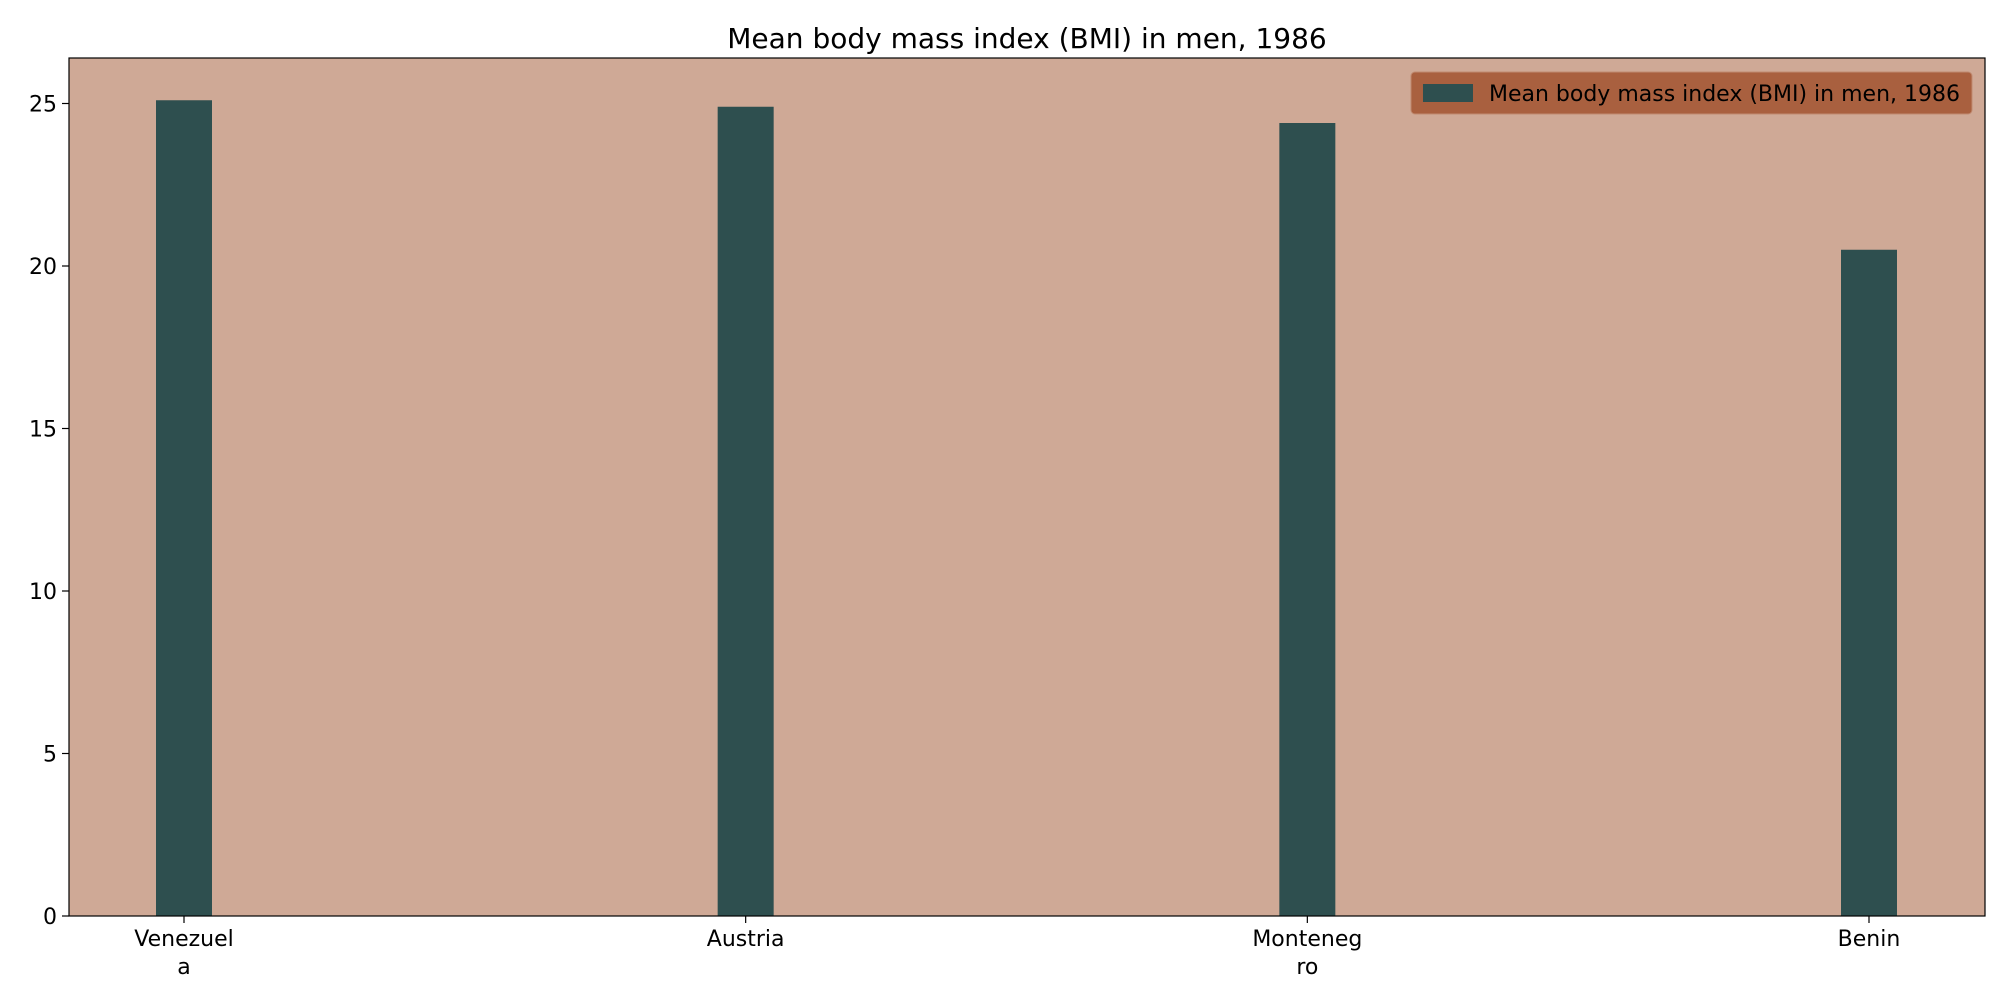  I want to click on x-tick-label: Benin, so click(1869, 939).